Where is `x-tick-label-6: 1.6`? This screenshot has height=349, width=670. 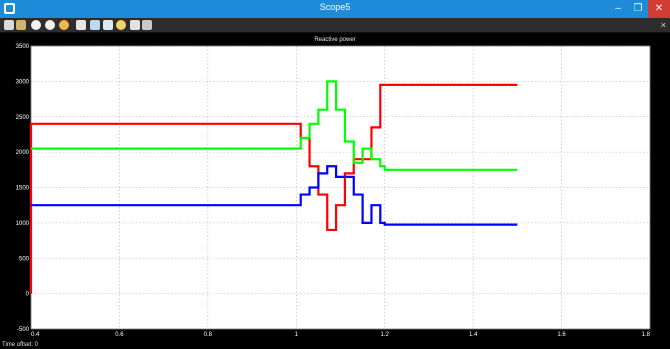
x-tick-label-6: 1.6 is located at coordinates (561, 335).